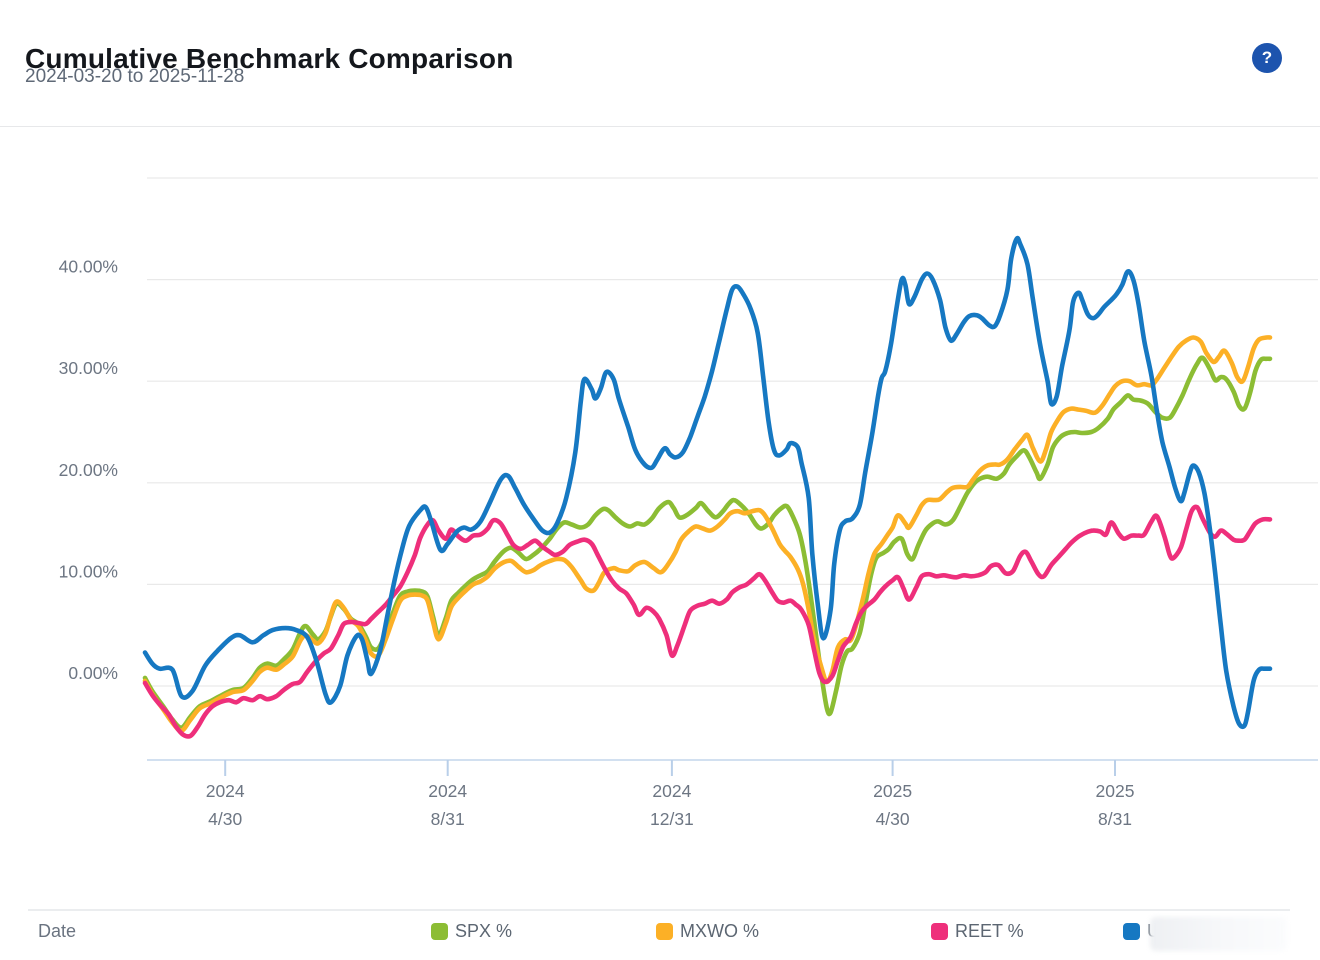 This screenshot has width=1320, height=960. I want to click on legend-swatch-benchmark4, so click(1131, 931).